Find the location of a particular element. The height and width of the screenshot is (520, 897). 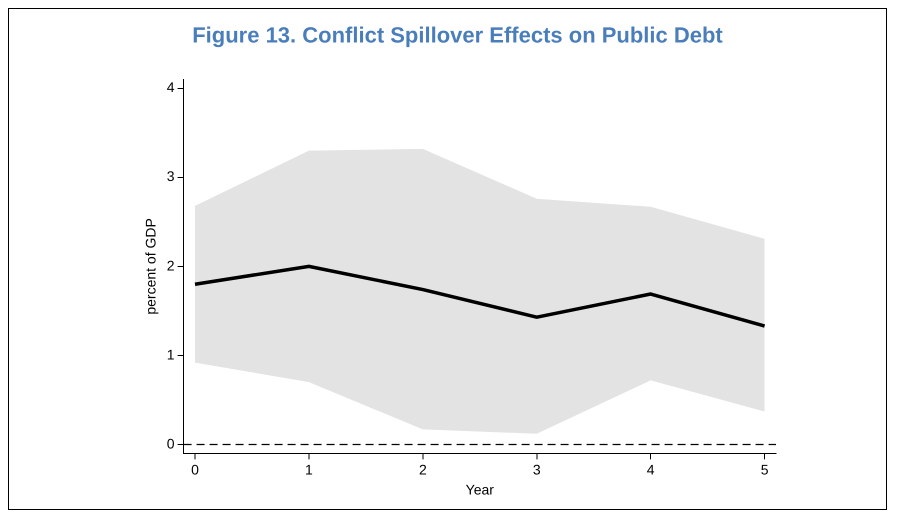

x-tick-label: 3 is located at coordinates (536, 470).